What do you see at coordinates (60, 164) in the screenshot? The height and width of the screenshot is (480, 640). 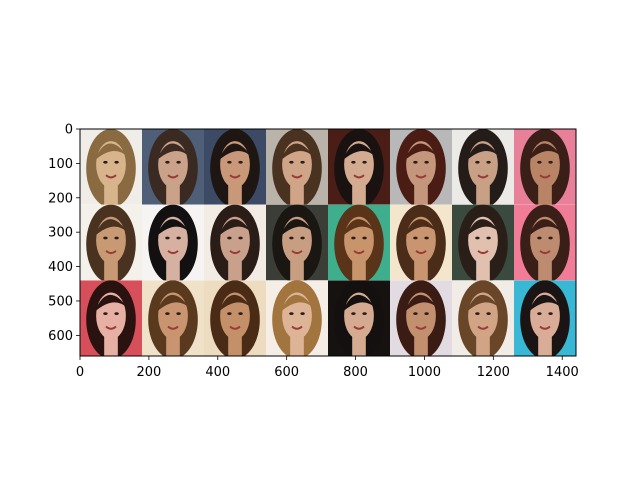 I see `y-tick-label: 100` at bounding box center [60, 164].